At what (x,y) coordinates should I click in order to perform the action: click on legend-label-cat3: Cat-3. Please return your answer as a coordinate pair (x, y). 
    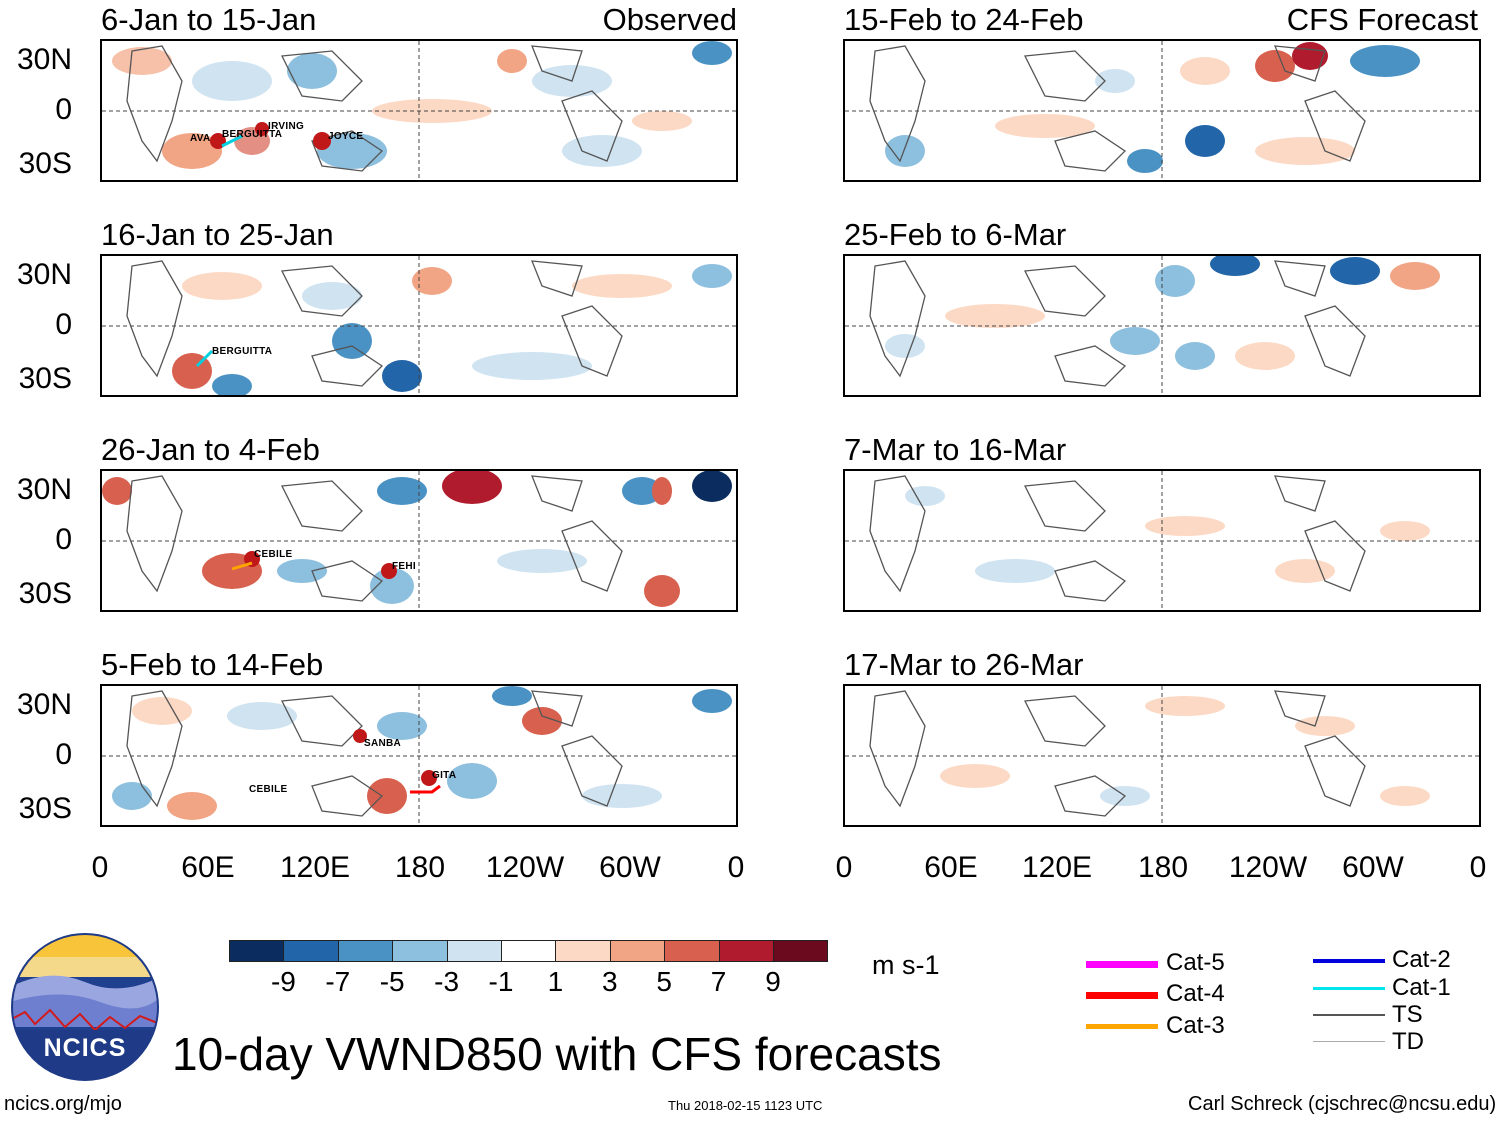
    Looking at the image, I should click on (1195, 1025).